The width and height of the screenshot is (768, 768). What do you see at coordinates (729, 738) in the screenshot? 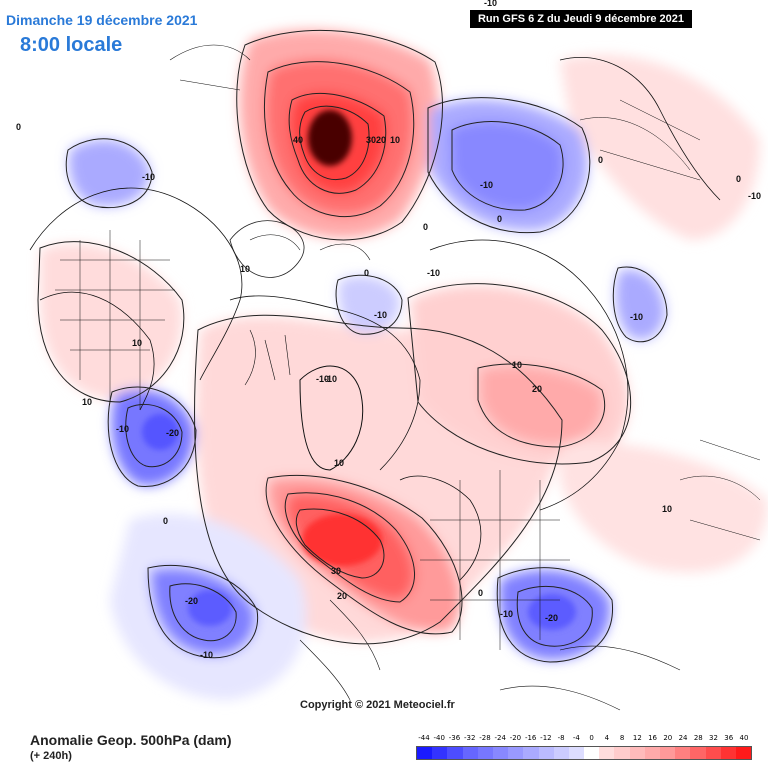
I see `legend-tick-label: 36` at bounding box center [729, 738].